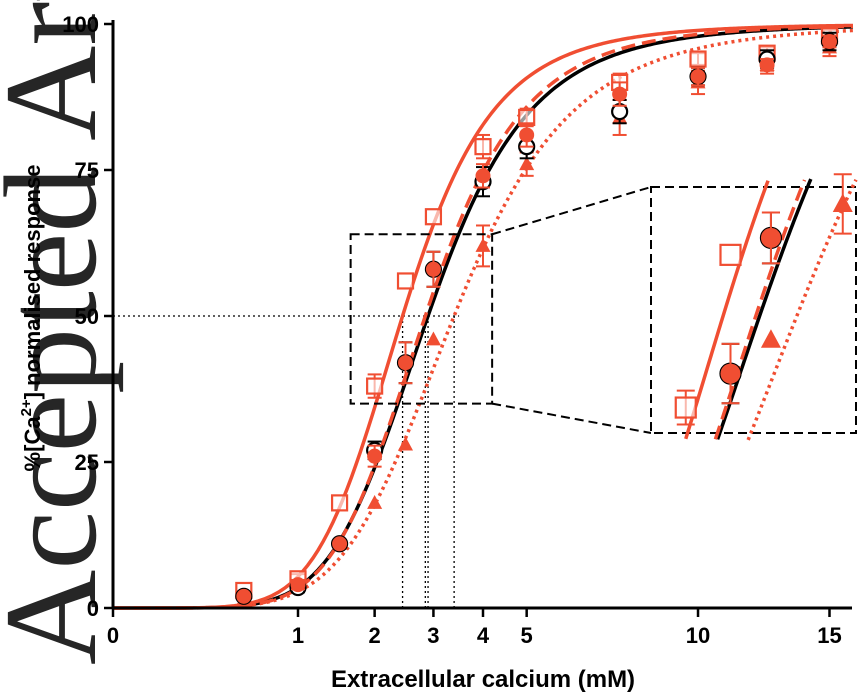 This screenshot has width=859, height=695. What do you see at coordinates (727, 310) in the screenshot?
I see `inset-curve-red-open-square` at bounding box center [727, 310].